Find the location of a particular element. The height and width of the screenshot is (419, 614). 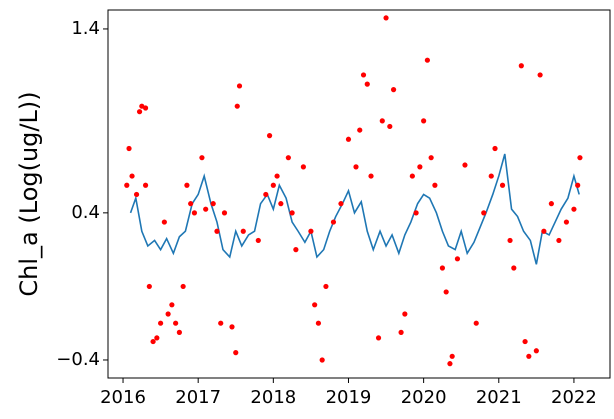

x-tick-label: 2020 is located at coordinates (424, 397).